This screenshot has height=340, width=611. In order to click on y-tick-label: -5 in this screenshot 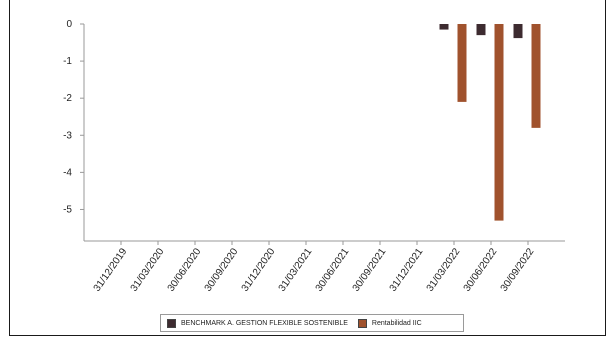, I will do `click(67, 209)`.